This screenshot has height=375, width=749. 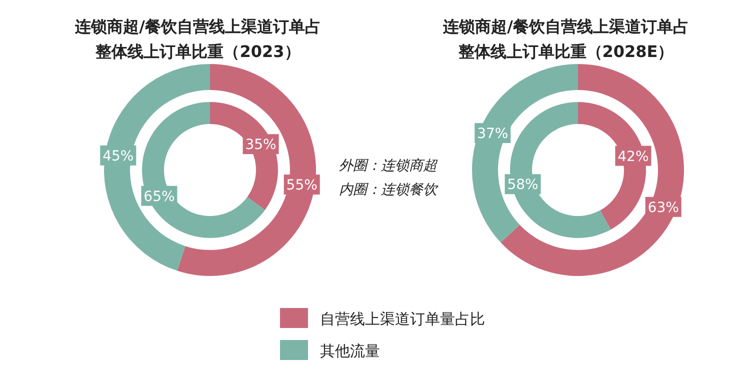 What do you see at coordinates (350, 351) in the screenshot?
I see `legend-label: 其他流量` at bounding box center [350, 351].